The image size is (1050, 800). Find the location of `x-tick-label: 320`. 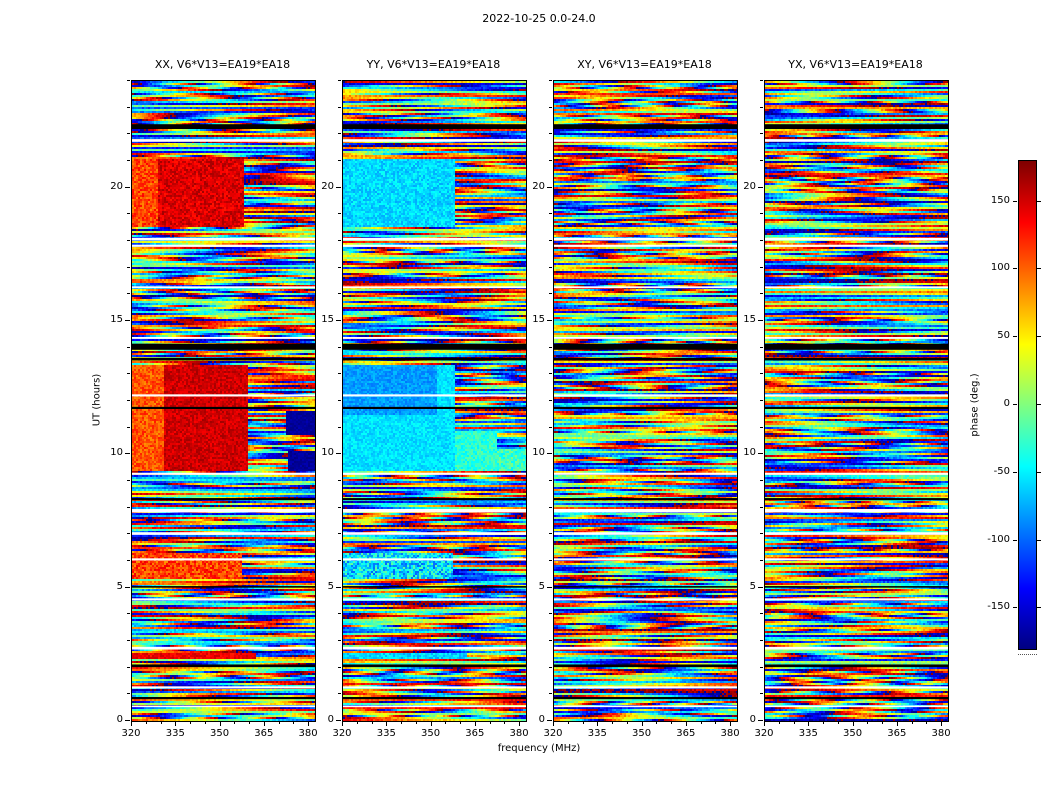

x-tick-label: 320 is located at coordinates (764, 733).